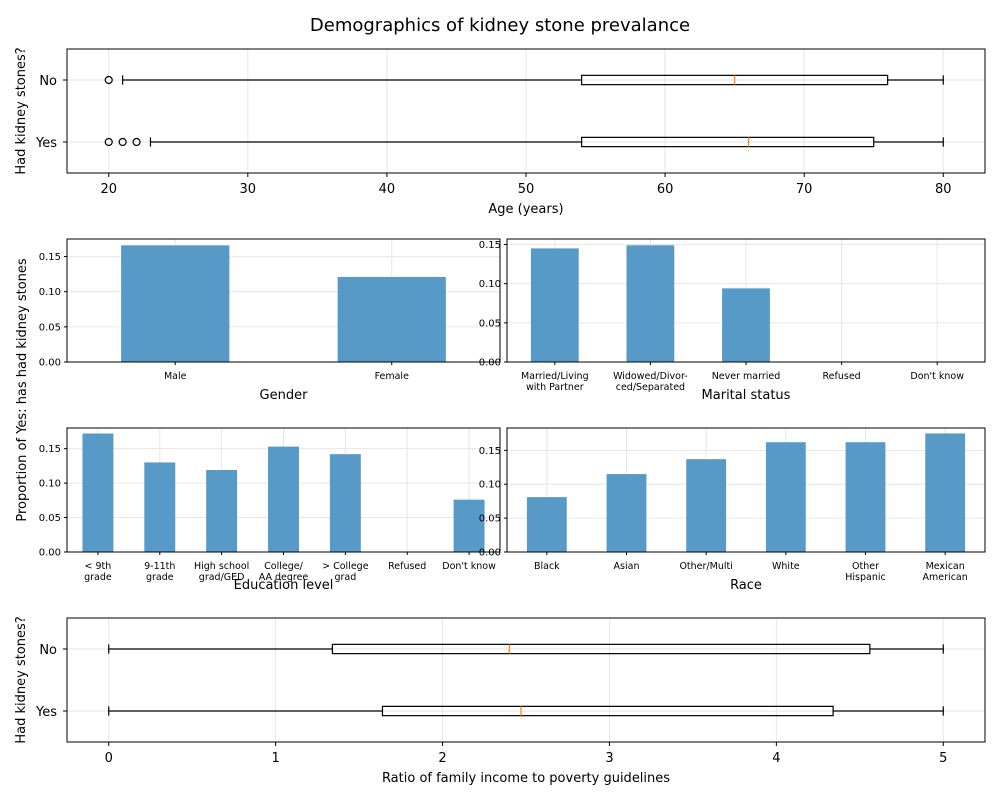 Image resolution: width=1000 pixels, height=800 pixels. Describe the element at coordinates (98, 566) in the screenshot. I see `x-tick-label-line: < 9th` at that location.